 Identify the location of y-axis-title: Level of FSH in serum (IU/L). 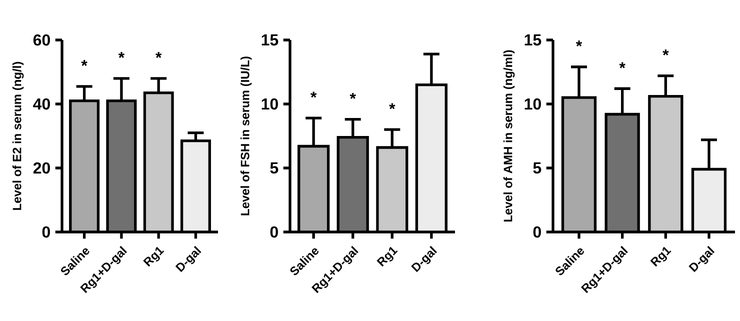
(246, 136).